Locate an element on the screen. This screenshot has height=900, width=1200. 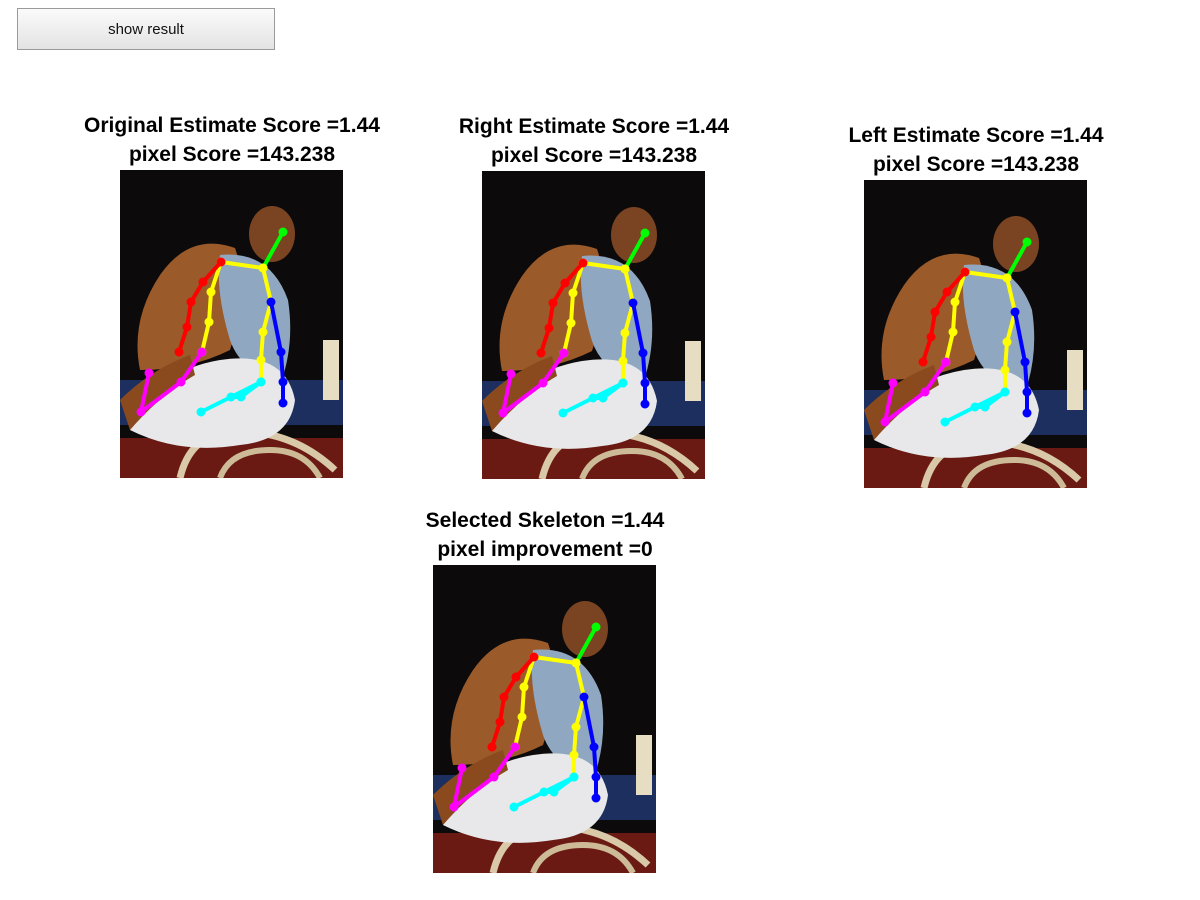
panel-left-pixel-score: pixel Score =143.238 is located at coordinates (976, 164).